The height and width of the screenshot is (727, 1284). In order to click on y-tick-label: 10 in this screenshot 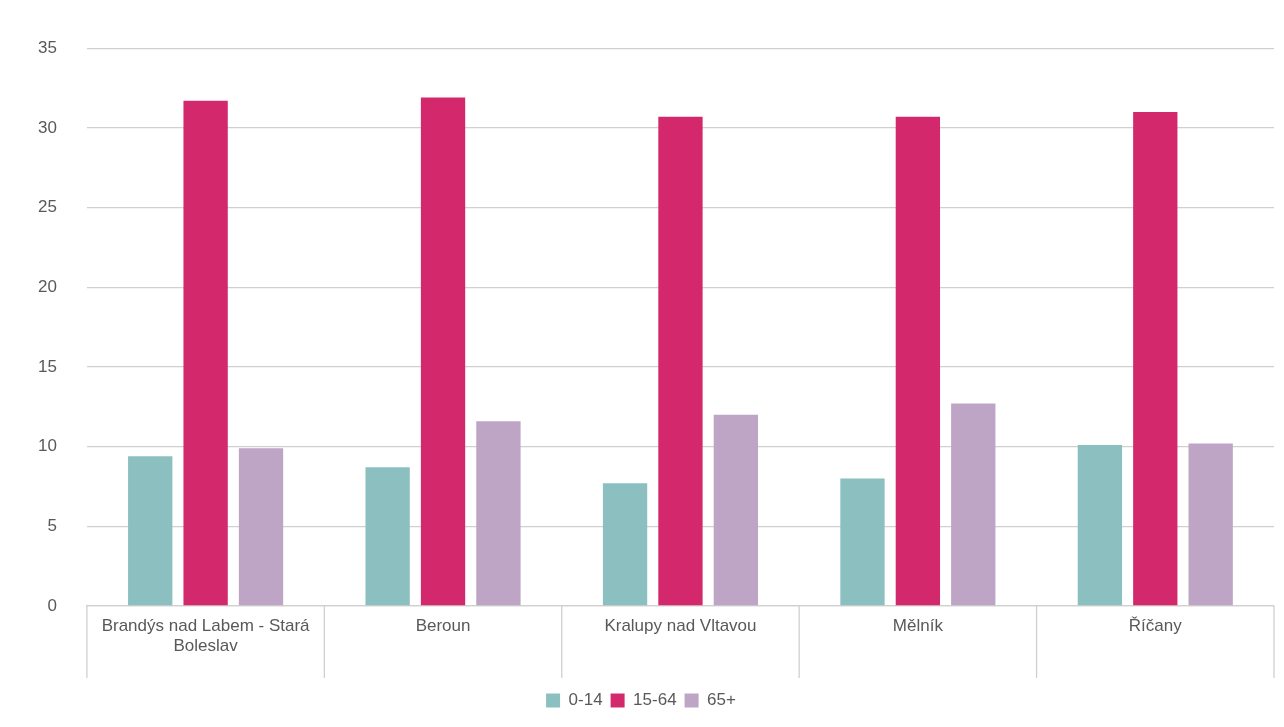, I will do `click(47, 446)`.